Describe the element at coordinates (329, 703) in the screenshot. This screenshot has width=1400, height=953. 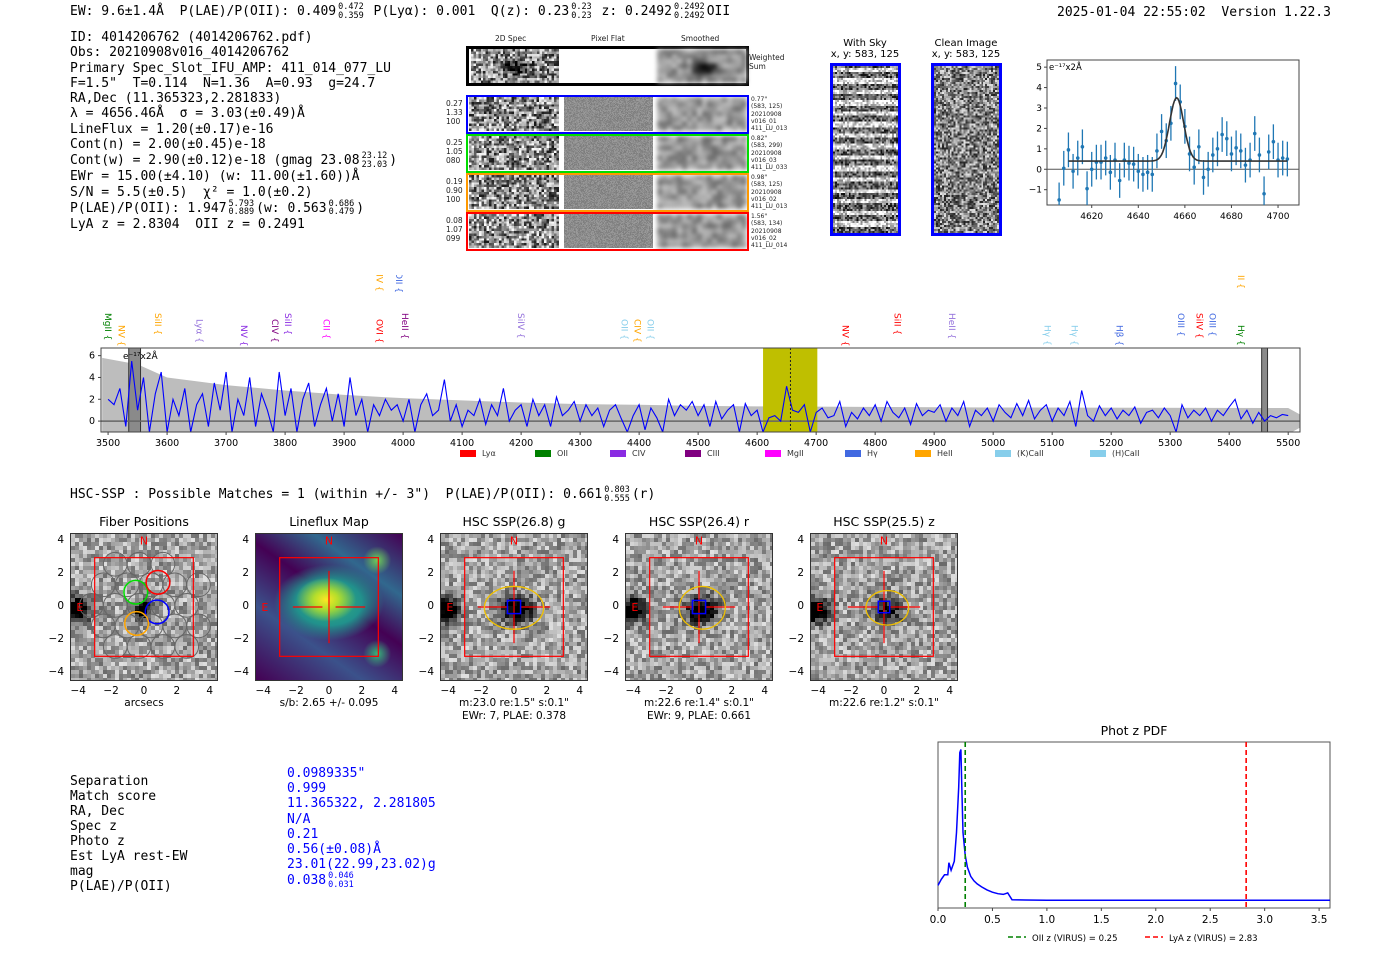
I see `cutout-caption: s/b: 2.65 +/- 0.095` at that location.